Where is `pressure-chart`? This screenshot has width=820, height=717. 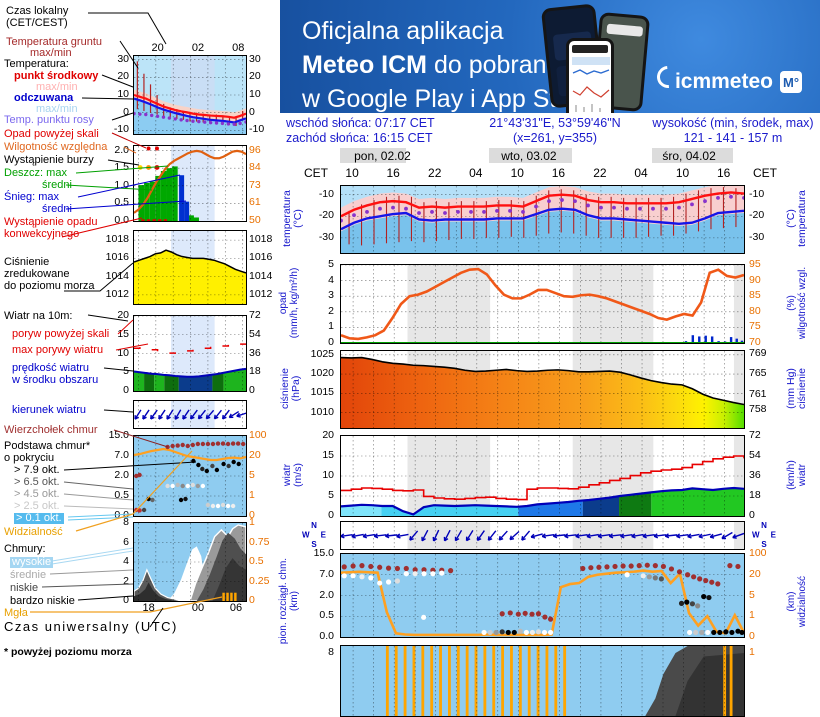
pressure-chart is located at coordinates (542, 389).